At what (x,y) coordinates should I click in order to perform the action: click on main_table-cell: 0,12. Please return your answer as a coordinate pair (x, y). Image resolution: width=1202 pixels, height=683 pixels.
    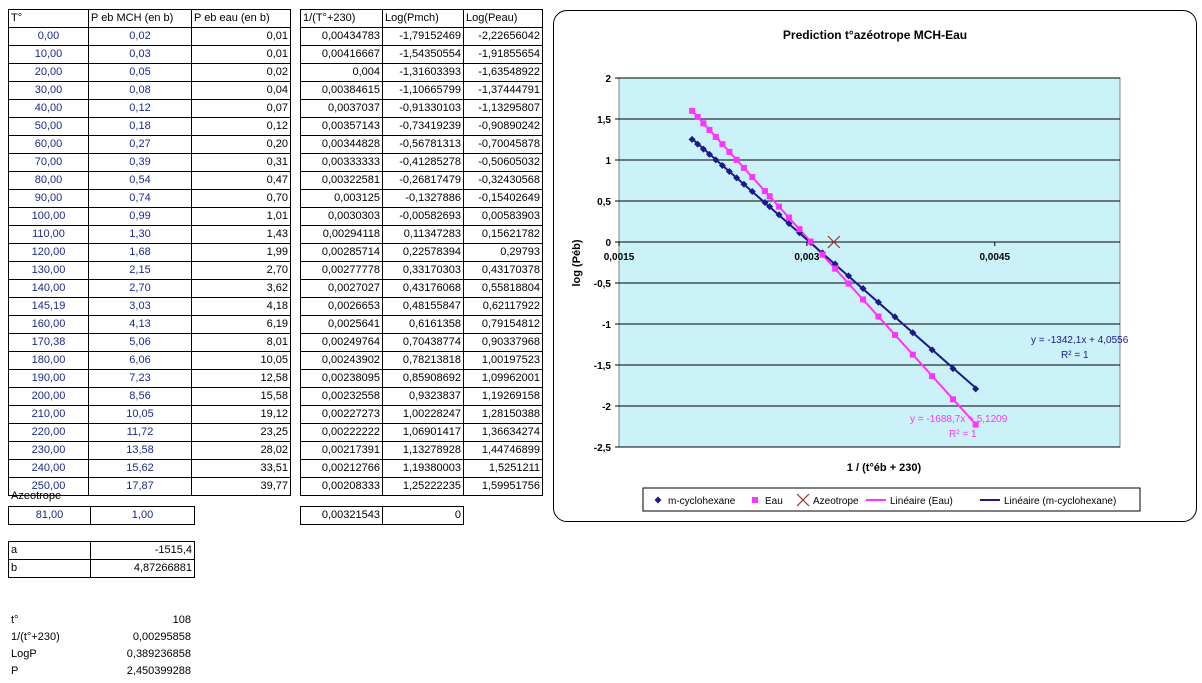
    Looking at the image, I should click on (241, 126).